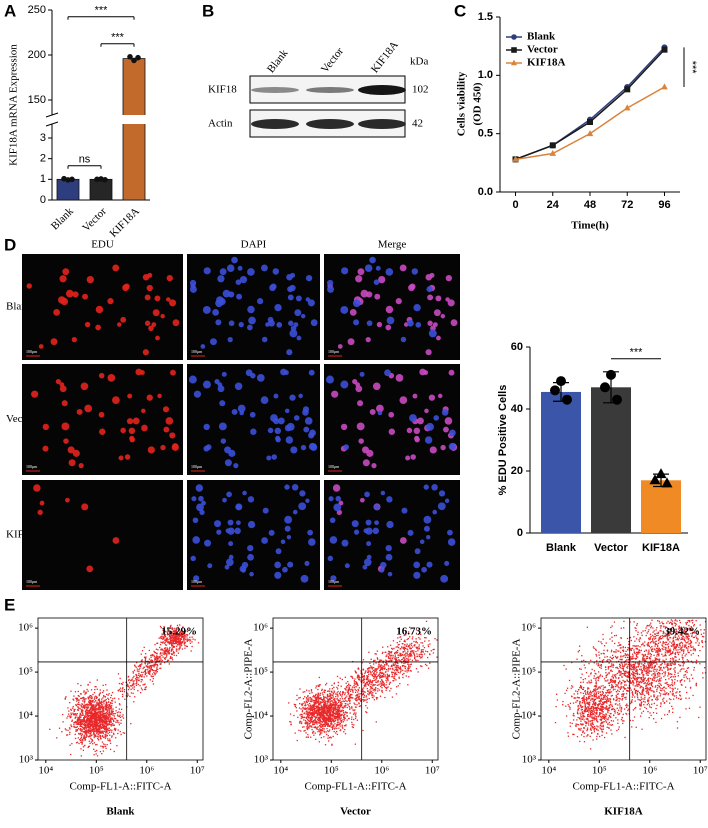 Image resolution: width=708 pixels, height=828 pixels. Describe the element at coordinates (197, 466) in the screenshot. I see `scale-bar-label: 100μm` at that location.